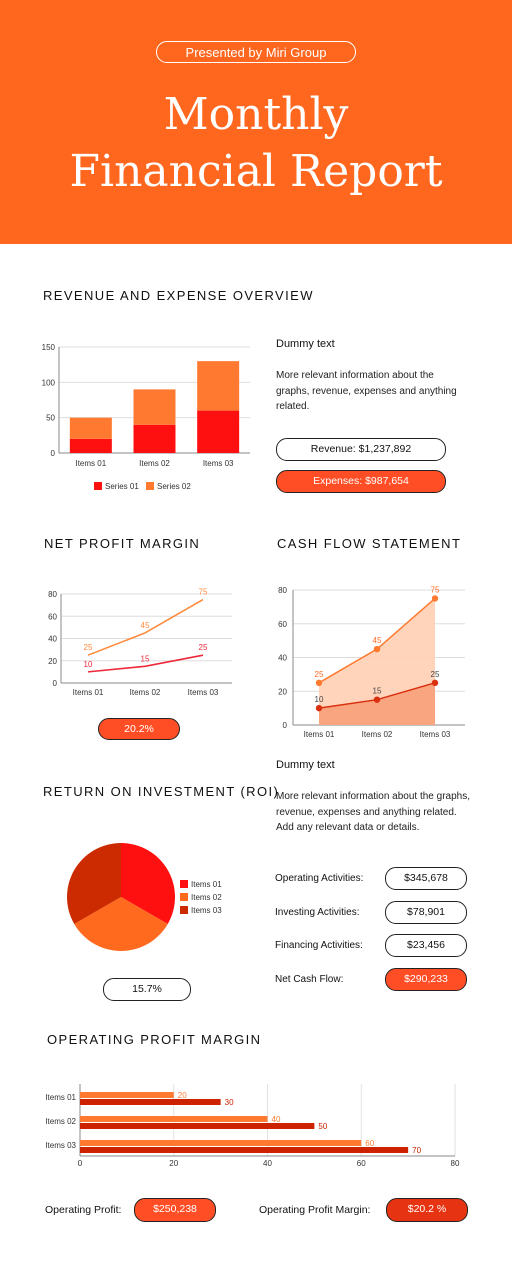  Describe the element at coordinates (317, 912) in the screenshot. I see `investing-activities-label: Investing Activities:` at that location.